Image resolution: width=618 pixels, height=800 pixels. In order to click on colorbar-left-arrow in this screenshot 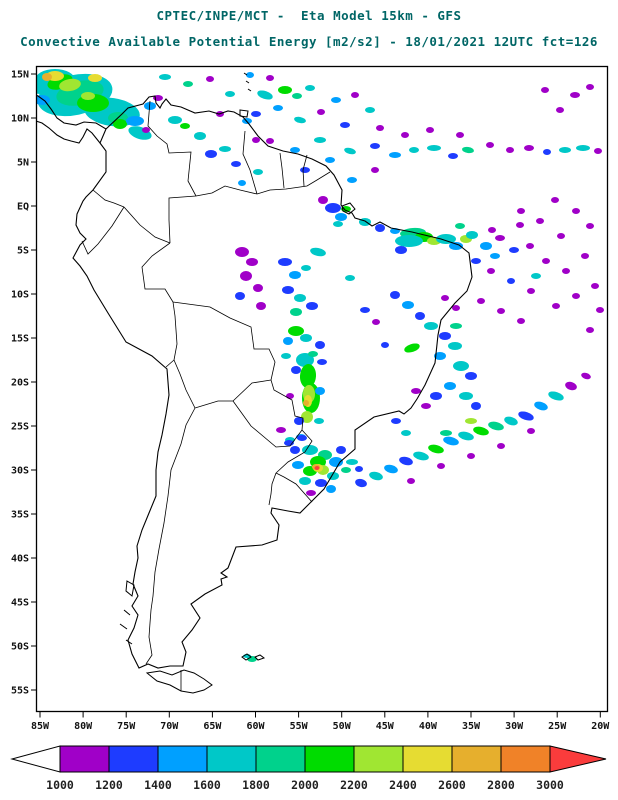, I will do `click(35, 759)`.